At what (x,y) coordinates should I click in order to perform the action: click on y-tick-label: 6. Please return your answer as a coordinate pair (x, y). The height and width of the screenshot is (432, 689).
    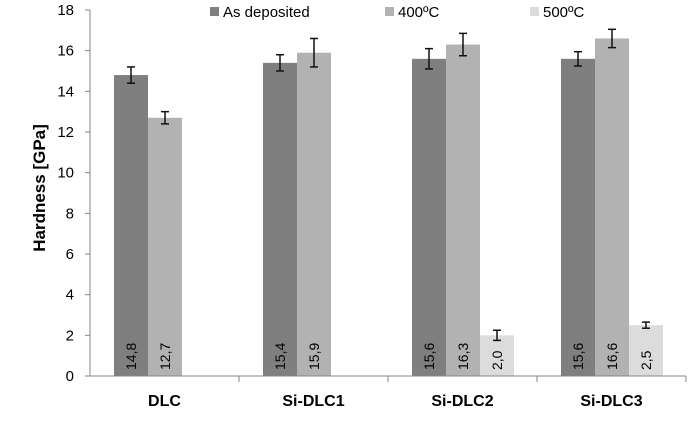
    Looking at the image, I should click on (70, 254).